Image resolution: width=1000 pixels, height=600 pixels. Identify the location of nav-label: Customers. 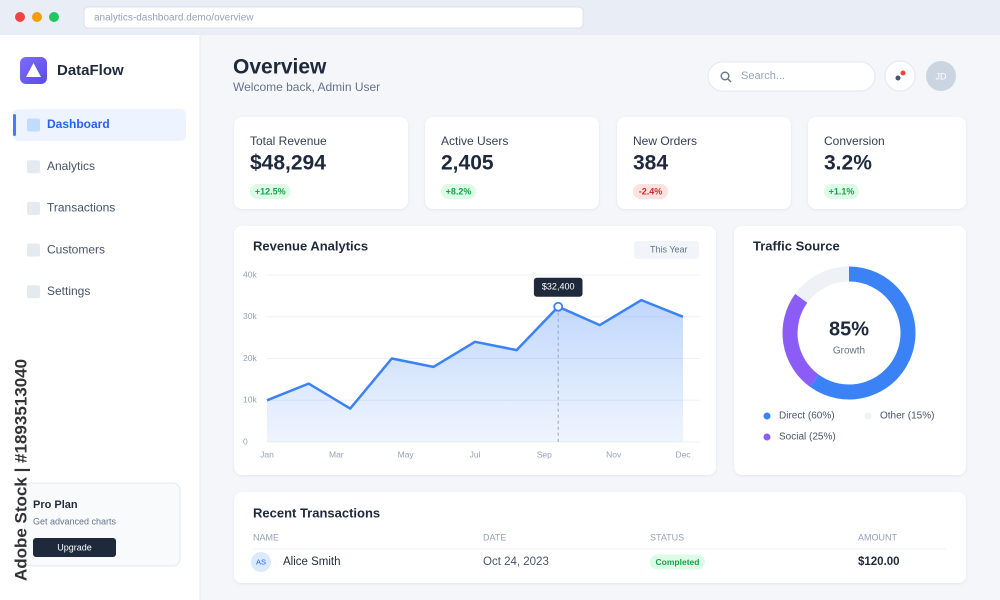
(76, 249).